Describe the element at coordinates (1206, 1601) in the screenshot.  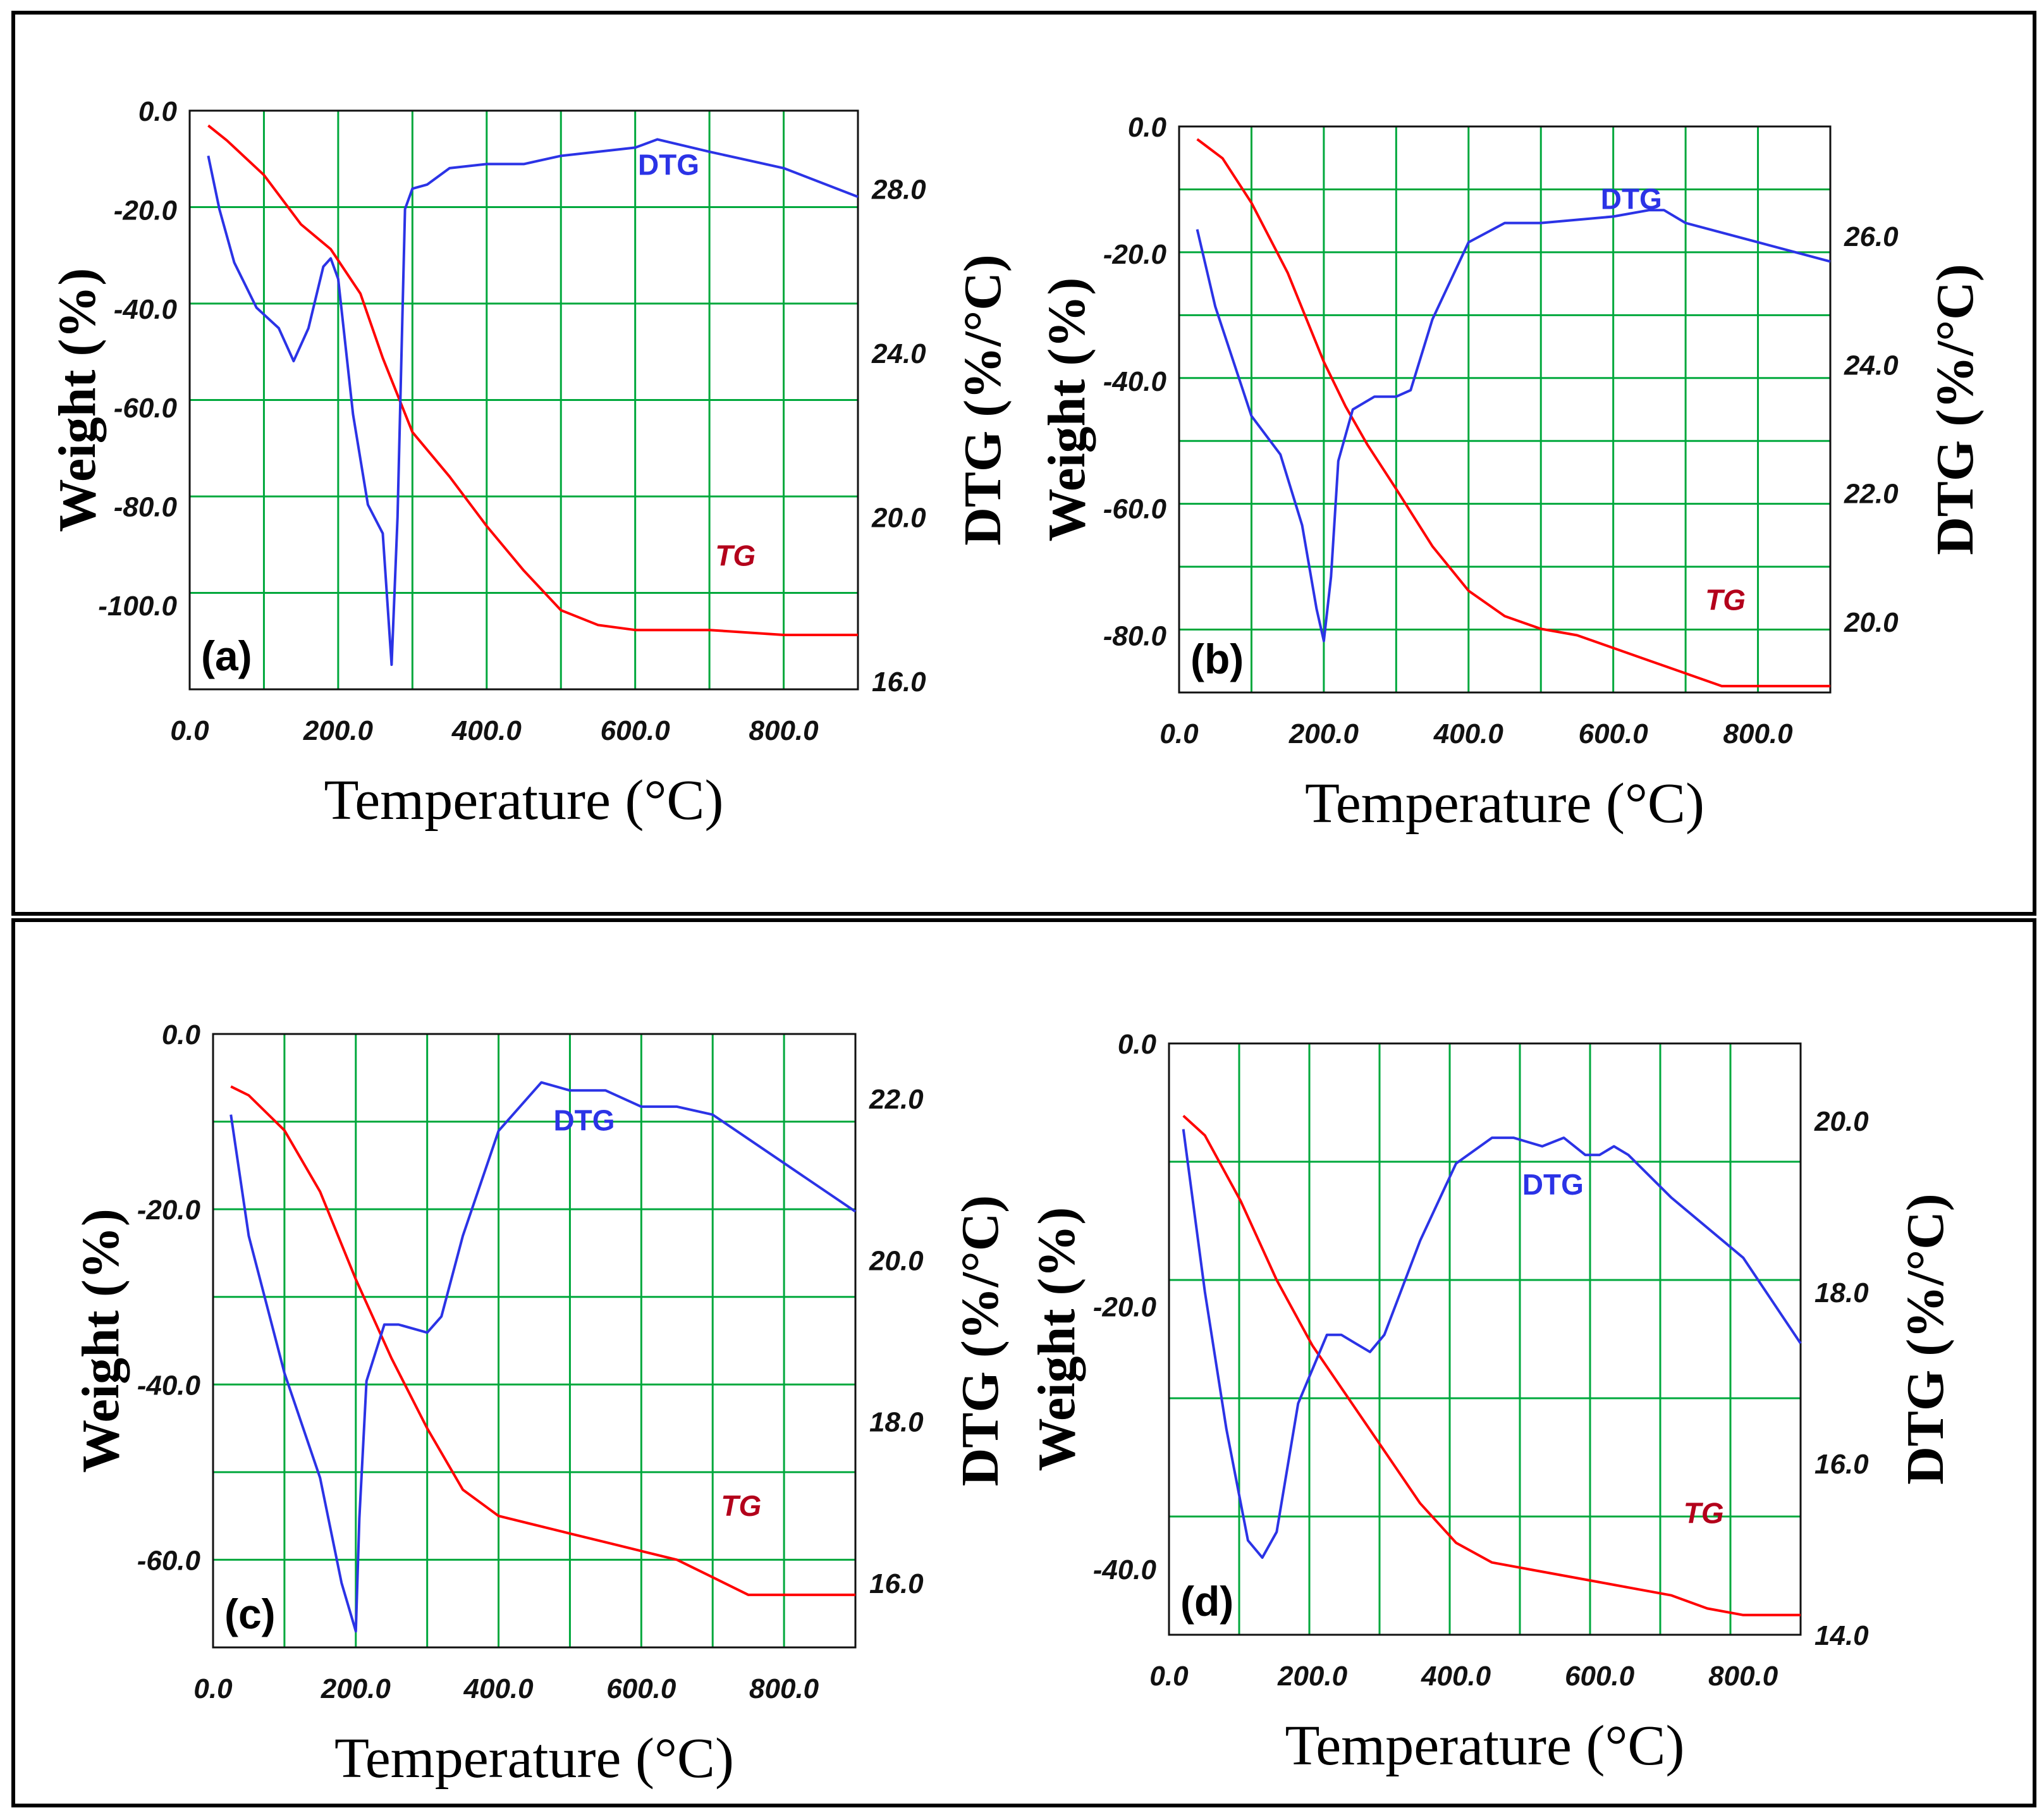
I see `panel-label: (d)` at that location.